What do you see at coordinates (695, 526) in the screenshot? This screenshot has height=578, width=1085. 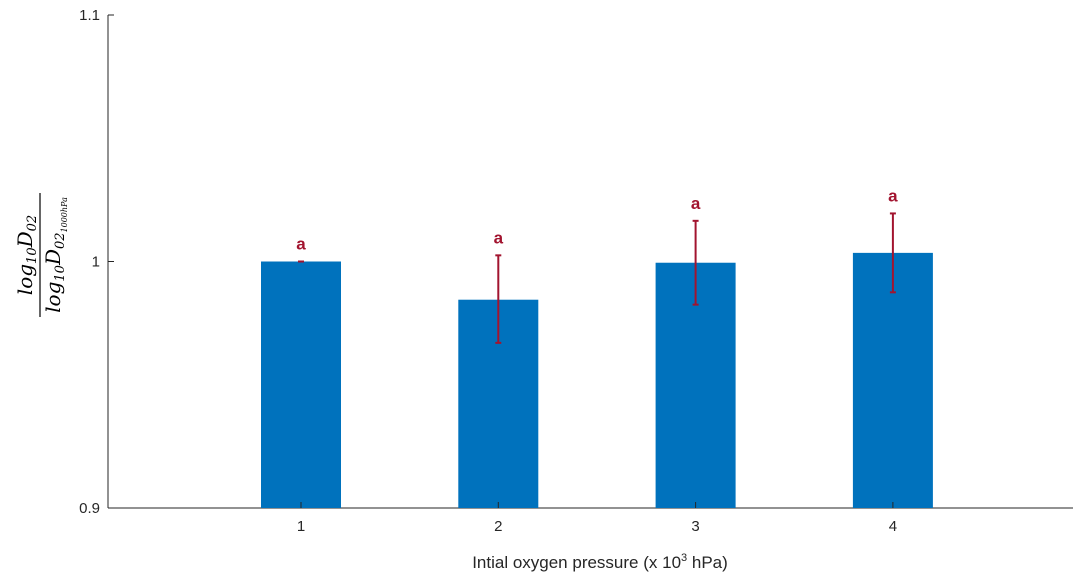 I see `x-tick-label: 3` at bounding box center [695, 526].